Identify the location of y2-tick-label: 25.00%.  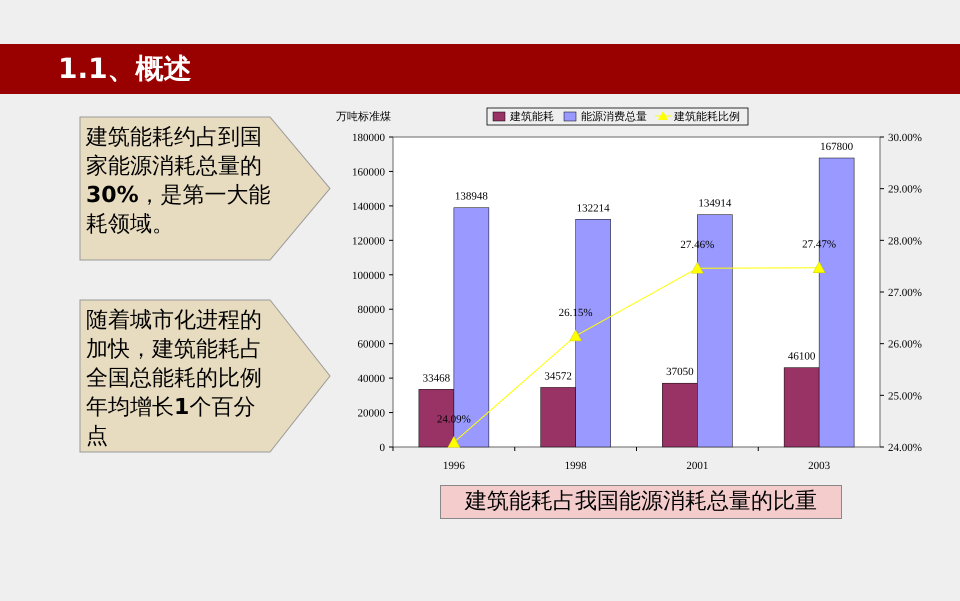
(905, 396).